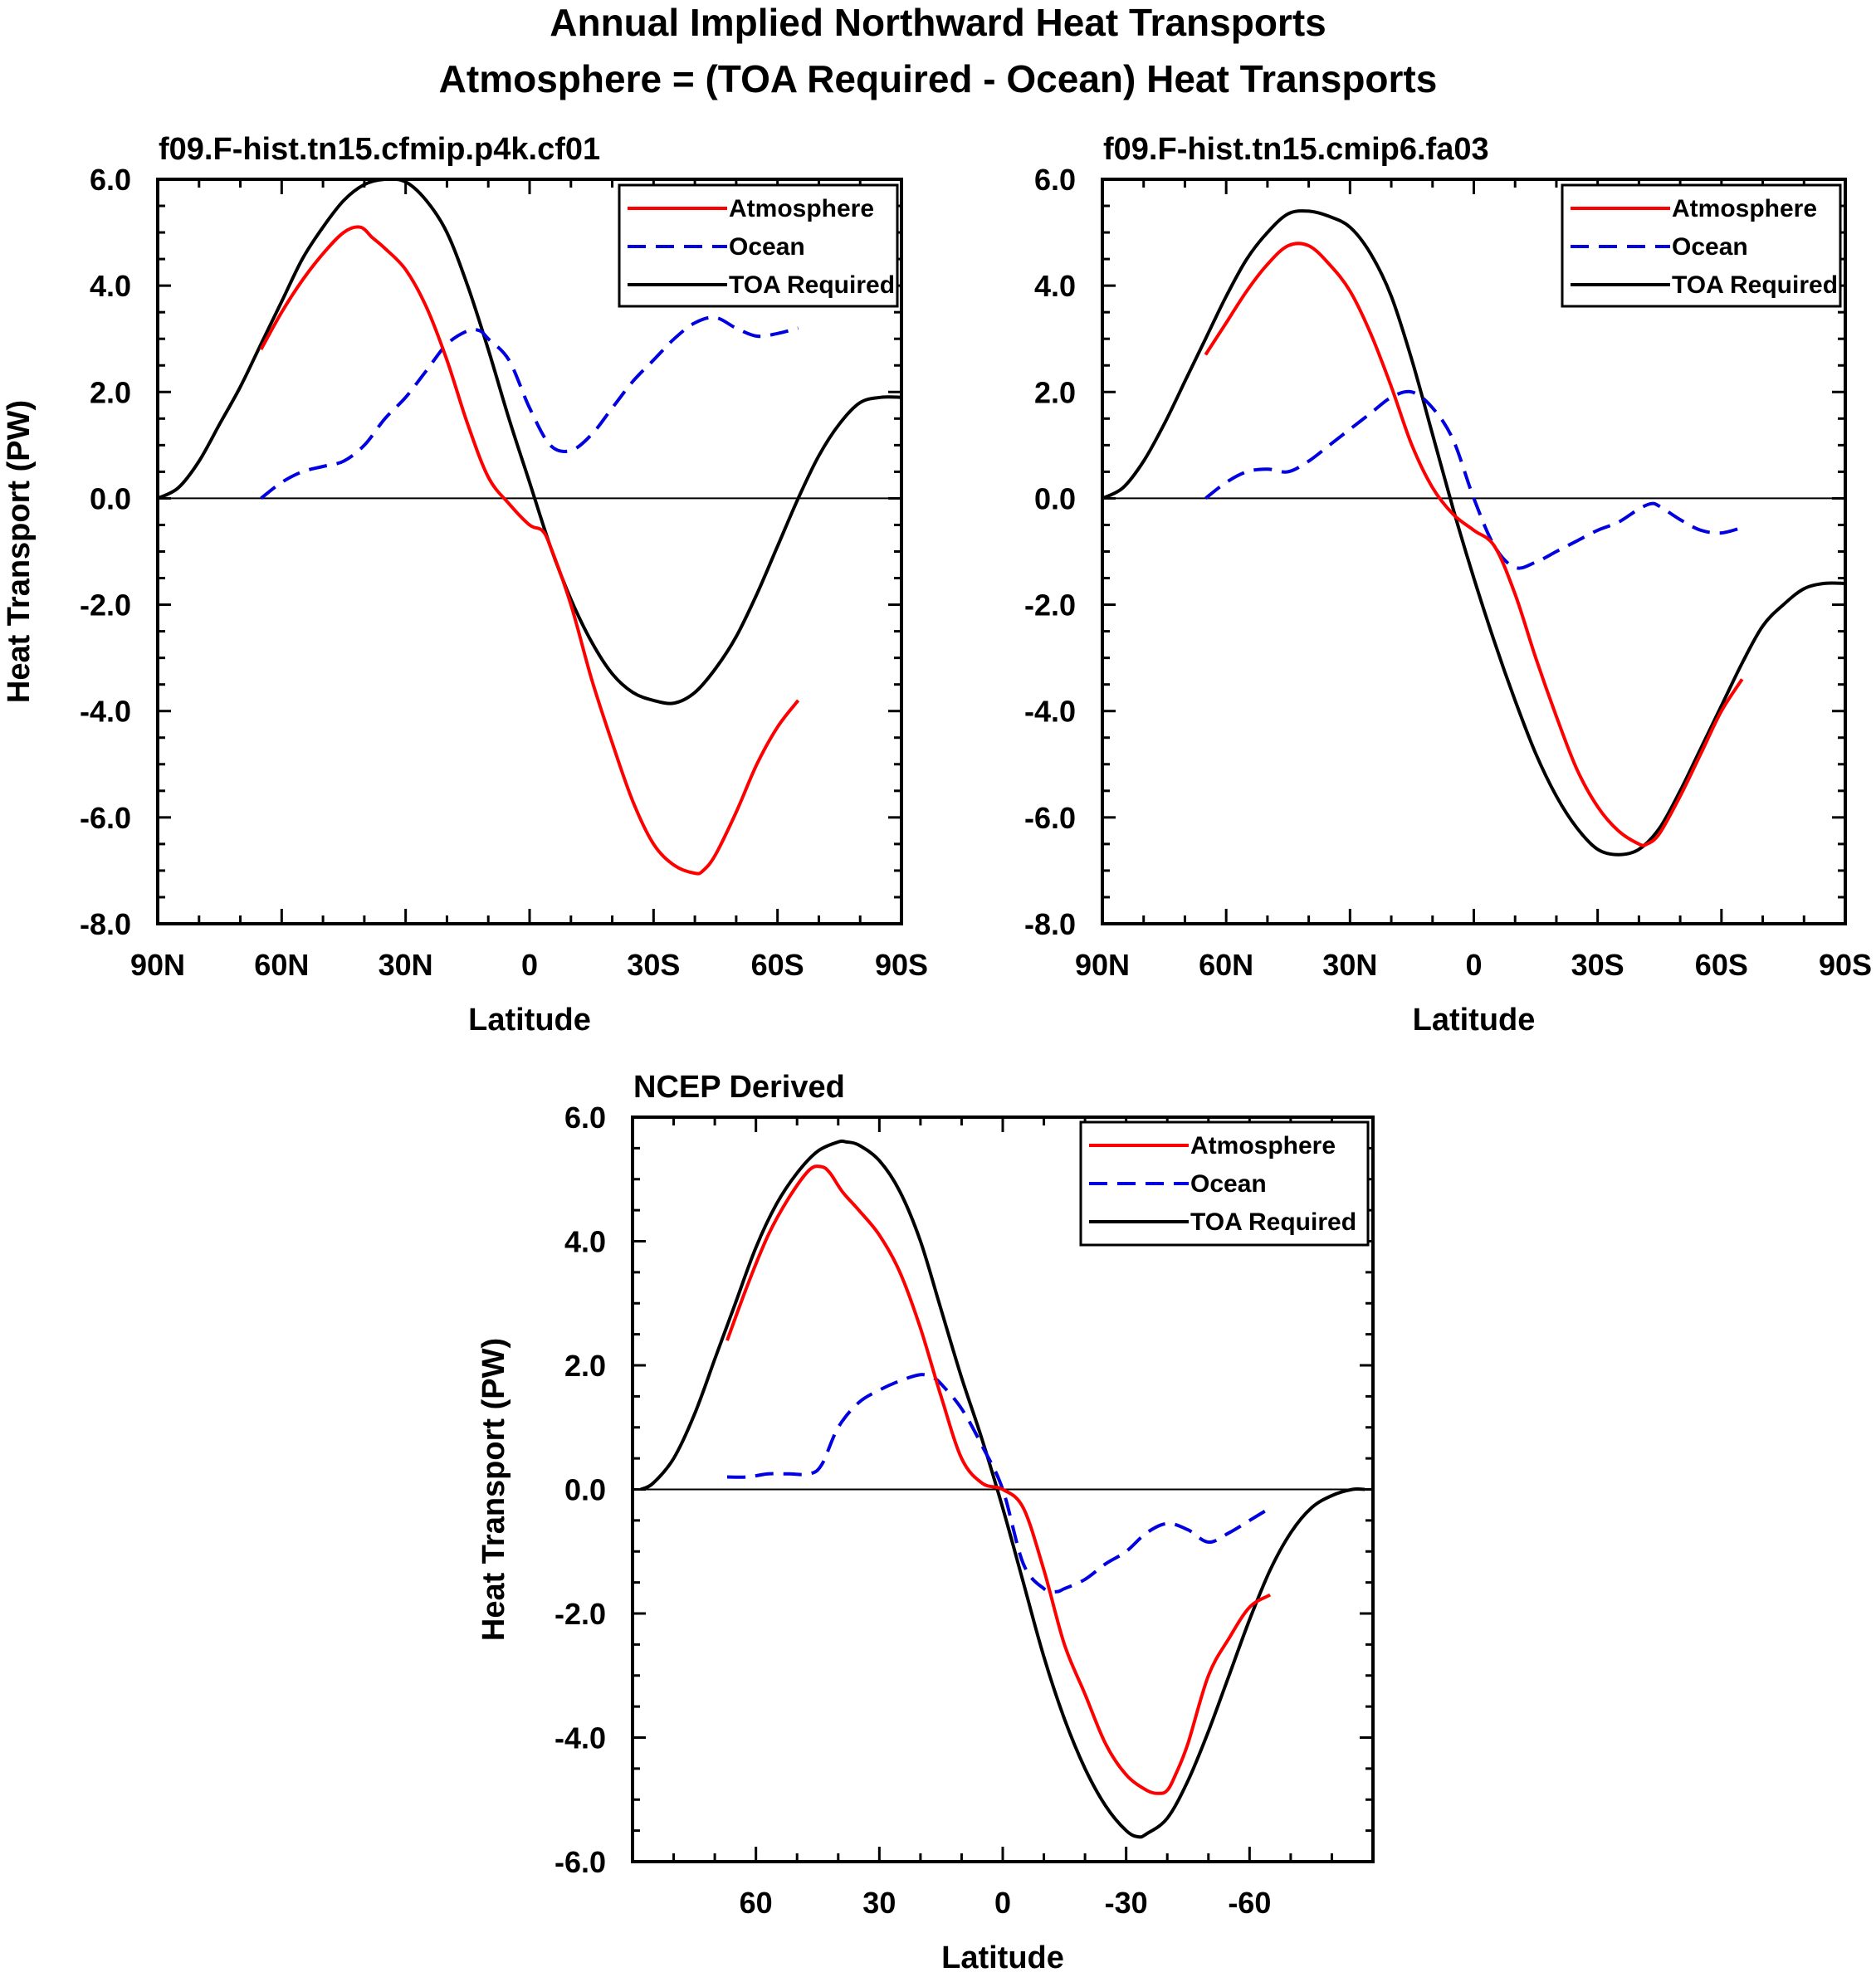 This screenshot has height=1982, width=1876. Describe the element at coordinates (1296, 149) in the screenshot. I see `panel-title: f09.F-hist.tn15.cmip6.fa03` at that location.